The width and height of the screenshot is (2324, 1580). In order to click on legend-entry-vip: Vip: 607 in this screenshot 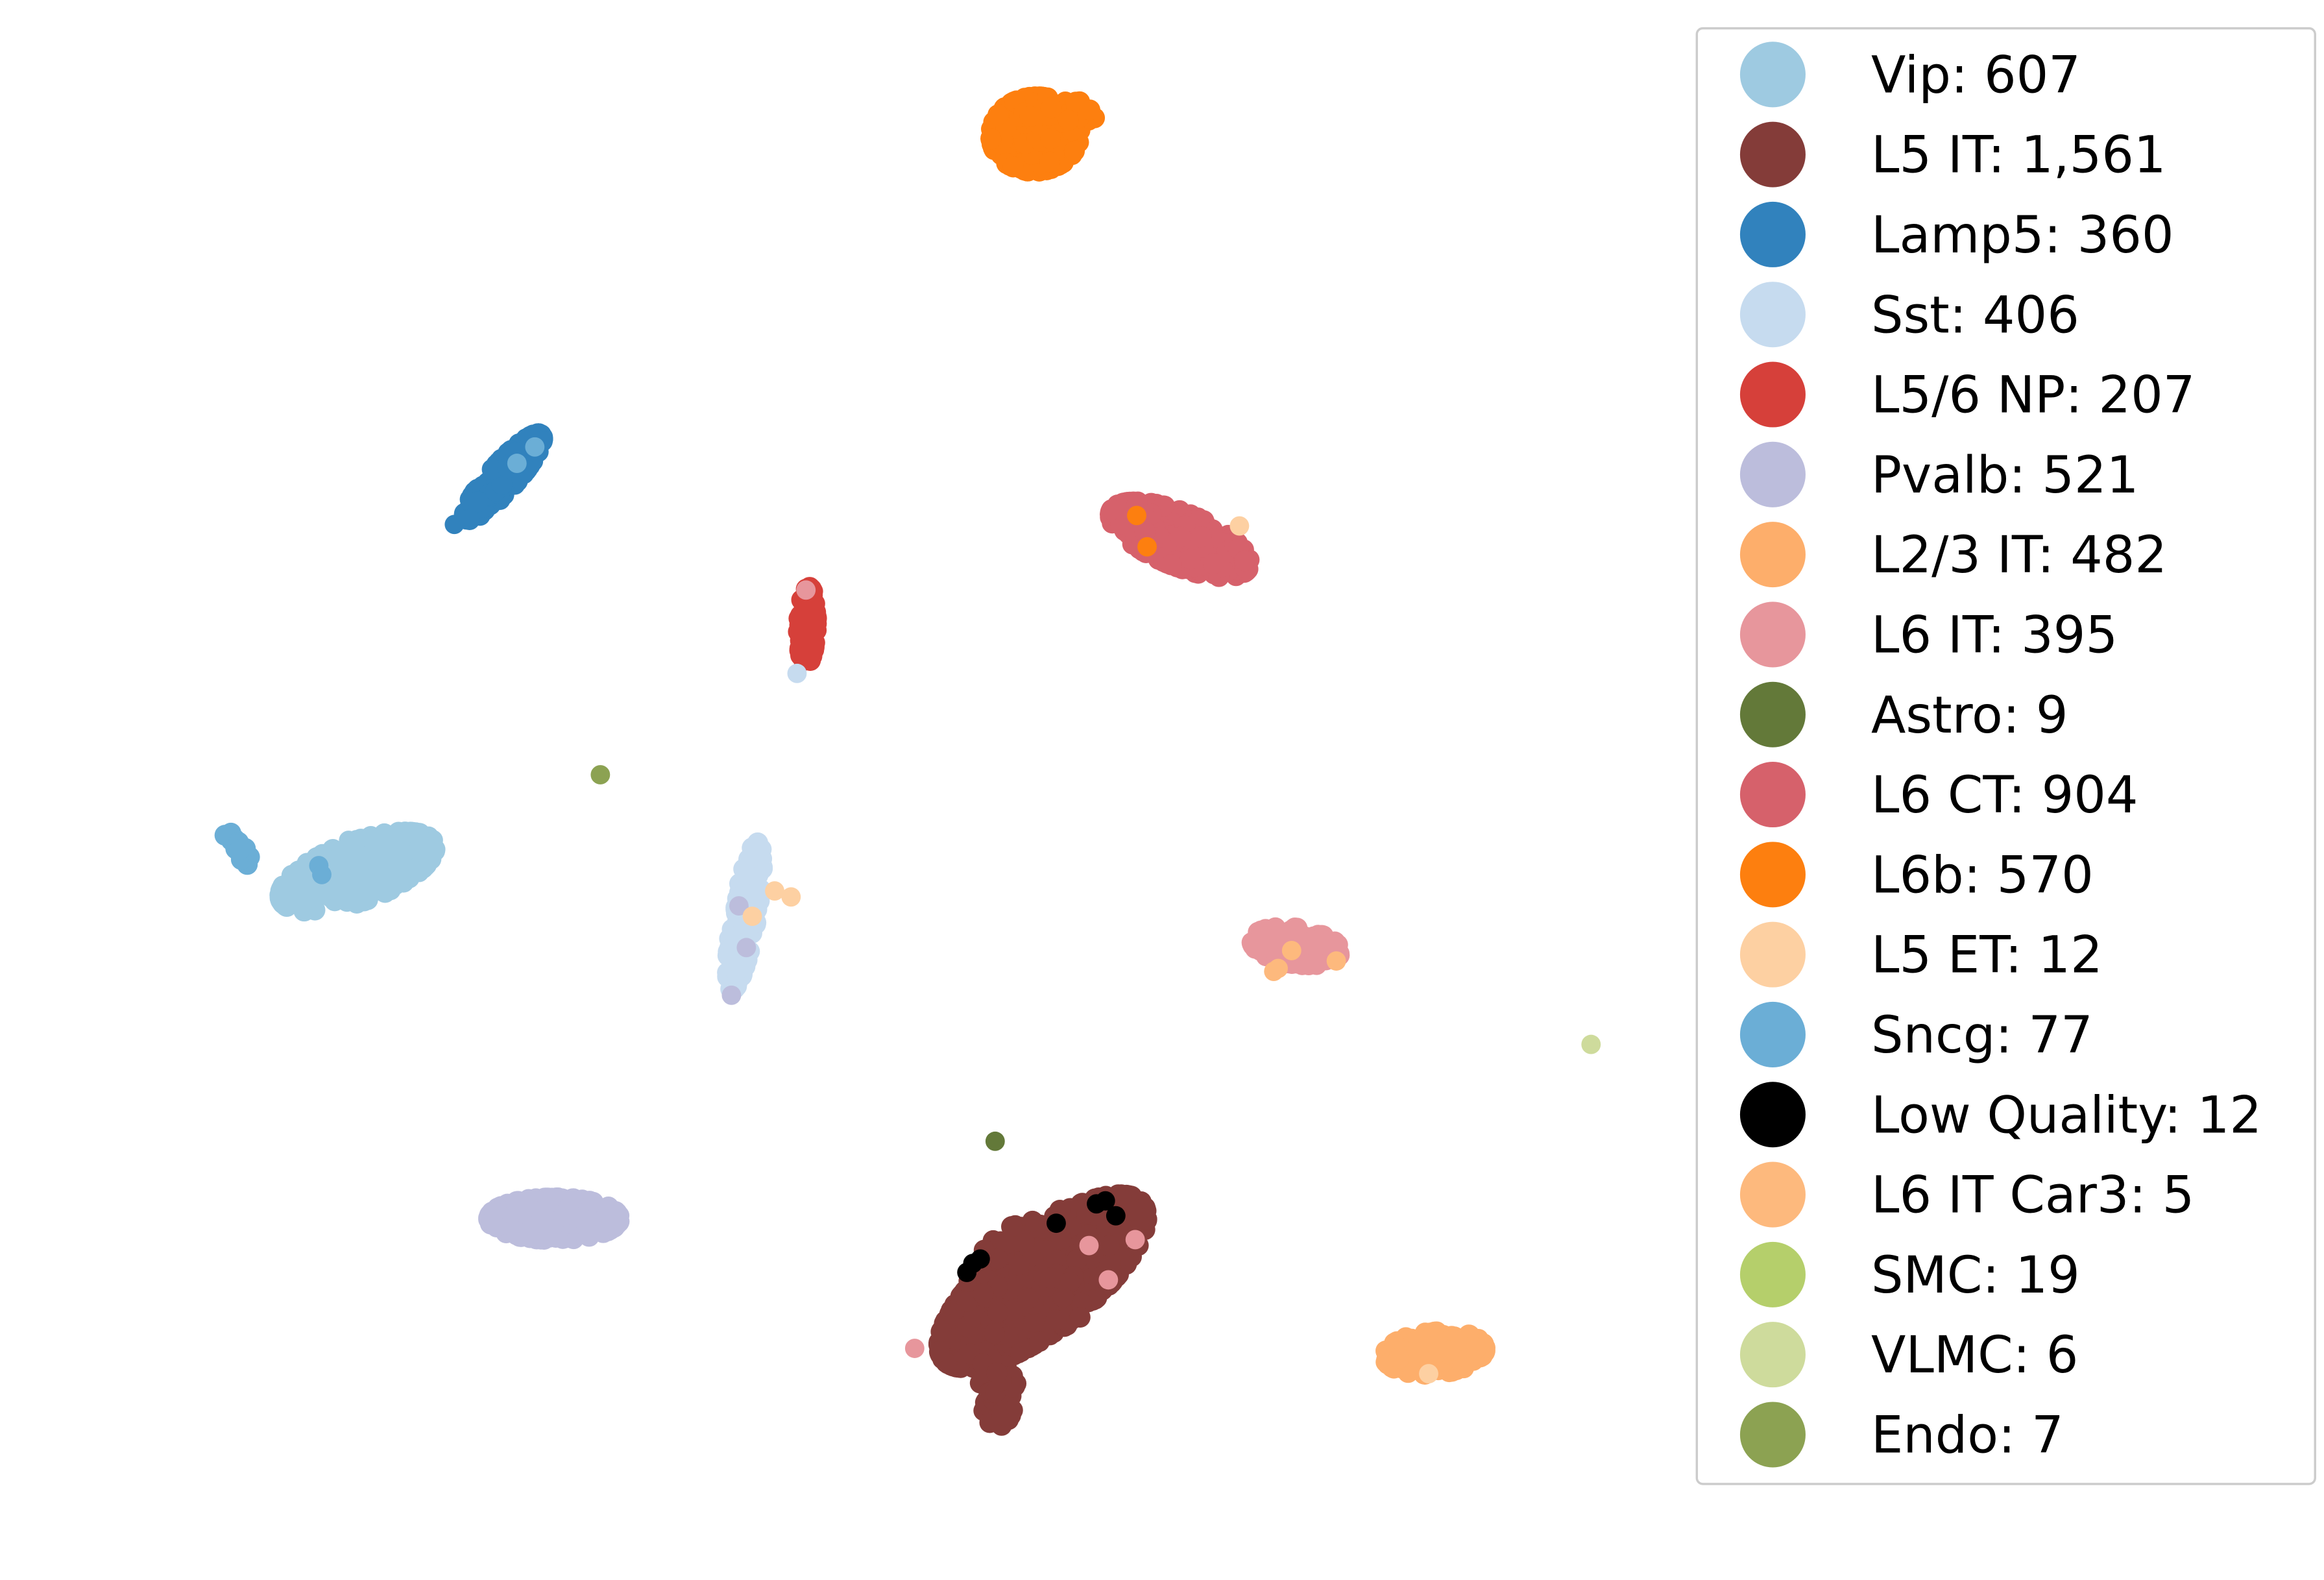, I will do `click(1910, 75)`.